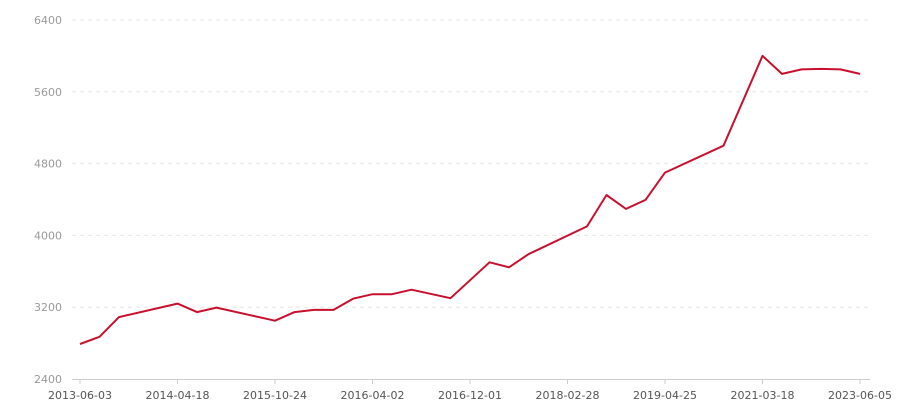 The width and height of the screenshot is (900, 404). Describe the element at coordinates (470, 394) in the screenshot. I see `x-tick-label: 2016-12-01` at that location.